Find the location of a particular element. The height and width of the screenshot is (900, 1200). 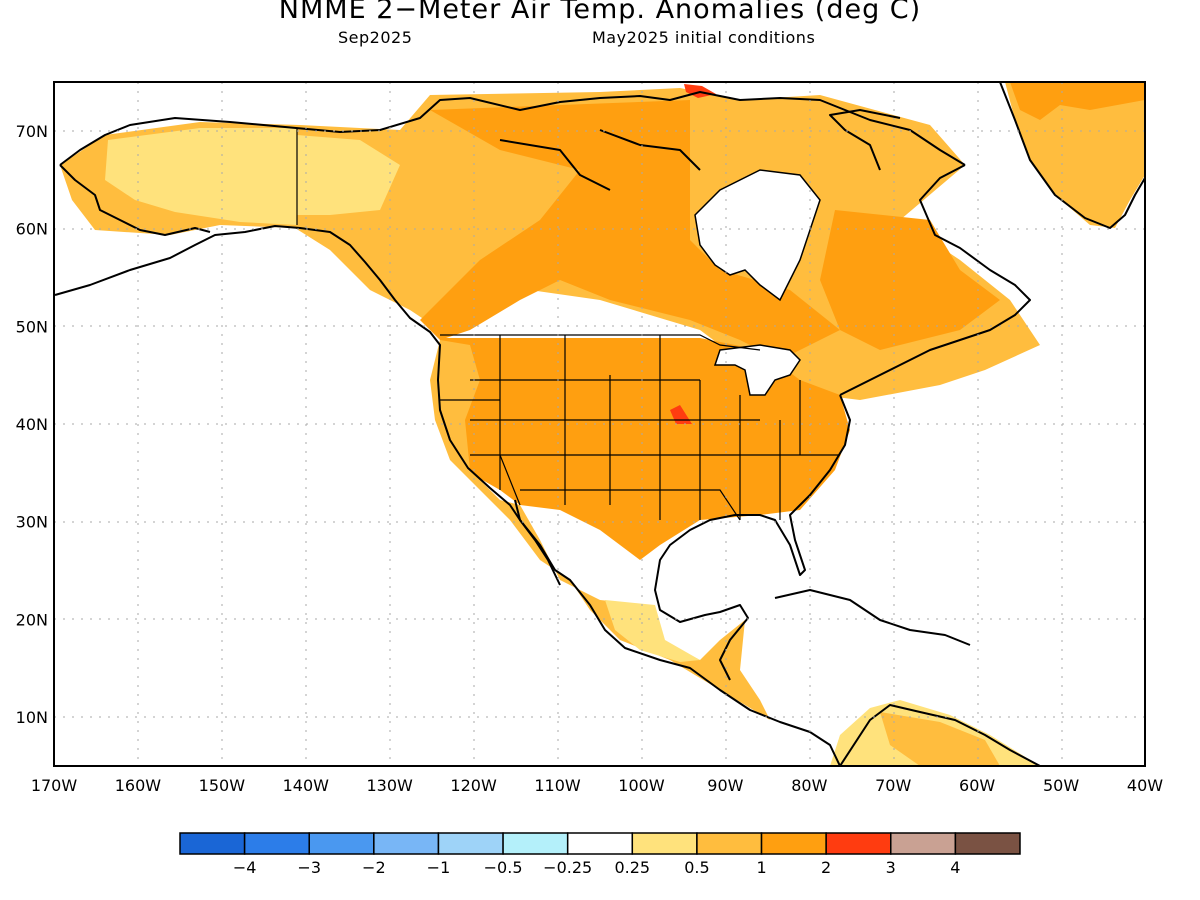

anomaly-region-westcoast is located at coordinates (600, 530).